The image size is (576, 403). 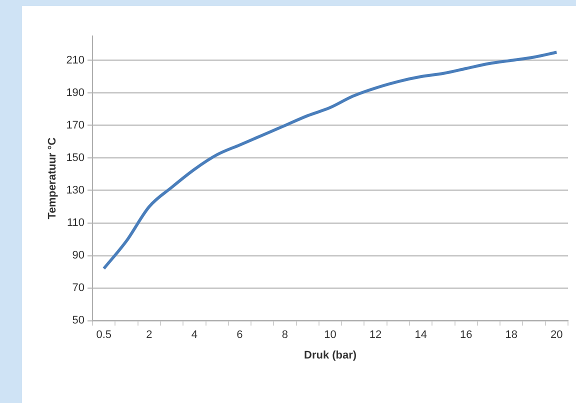 I want to click on y-tick-label: 210, so click(x=75, y=60).